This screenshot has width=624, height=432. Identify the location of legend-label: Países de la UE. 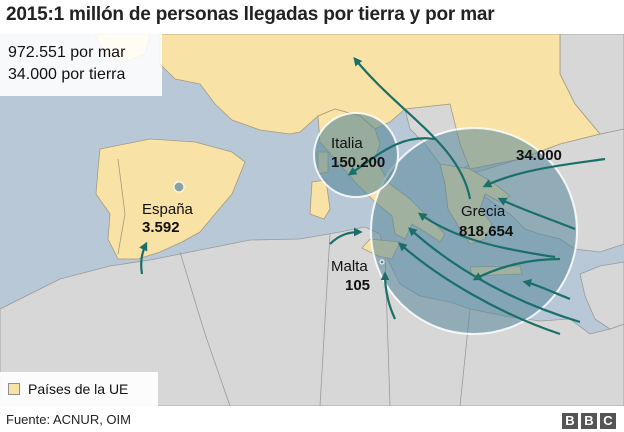
(78, 389).